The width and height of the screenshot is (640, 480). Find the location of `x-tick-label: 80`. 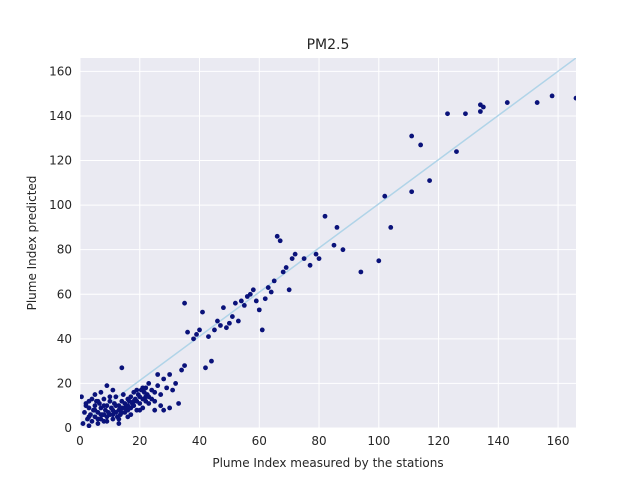

x-tick-label: 80 is located at coordinates (318, 441).